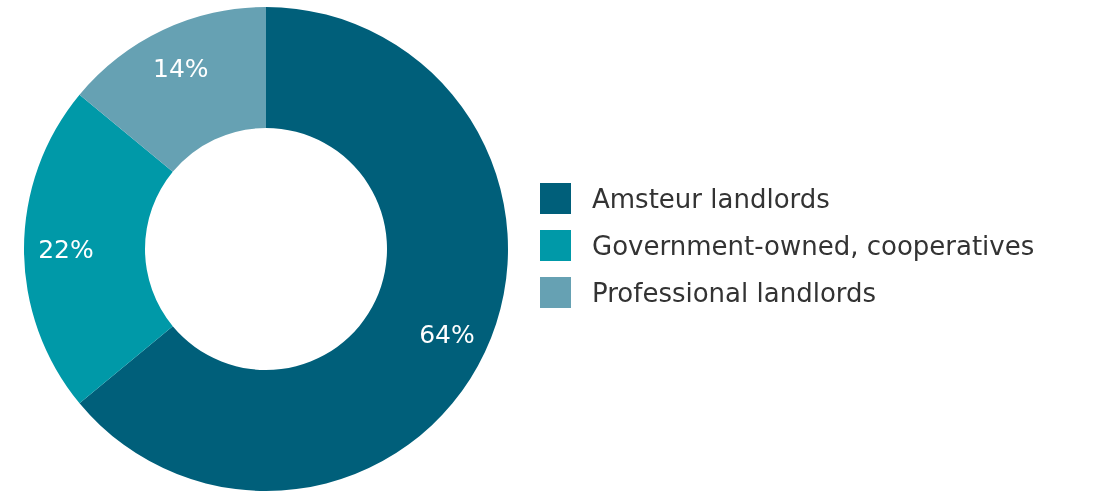 Image resolution: width=1112 pixels, height=491 pixels. I want to click on legend-label: Professional landlords, so click(734, 293).